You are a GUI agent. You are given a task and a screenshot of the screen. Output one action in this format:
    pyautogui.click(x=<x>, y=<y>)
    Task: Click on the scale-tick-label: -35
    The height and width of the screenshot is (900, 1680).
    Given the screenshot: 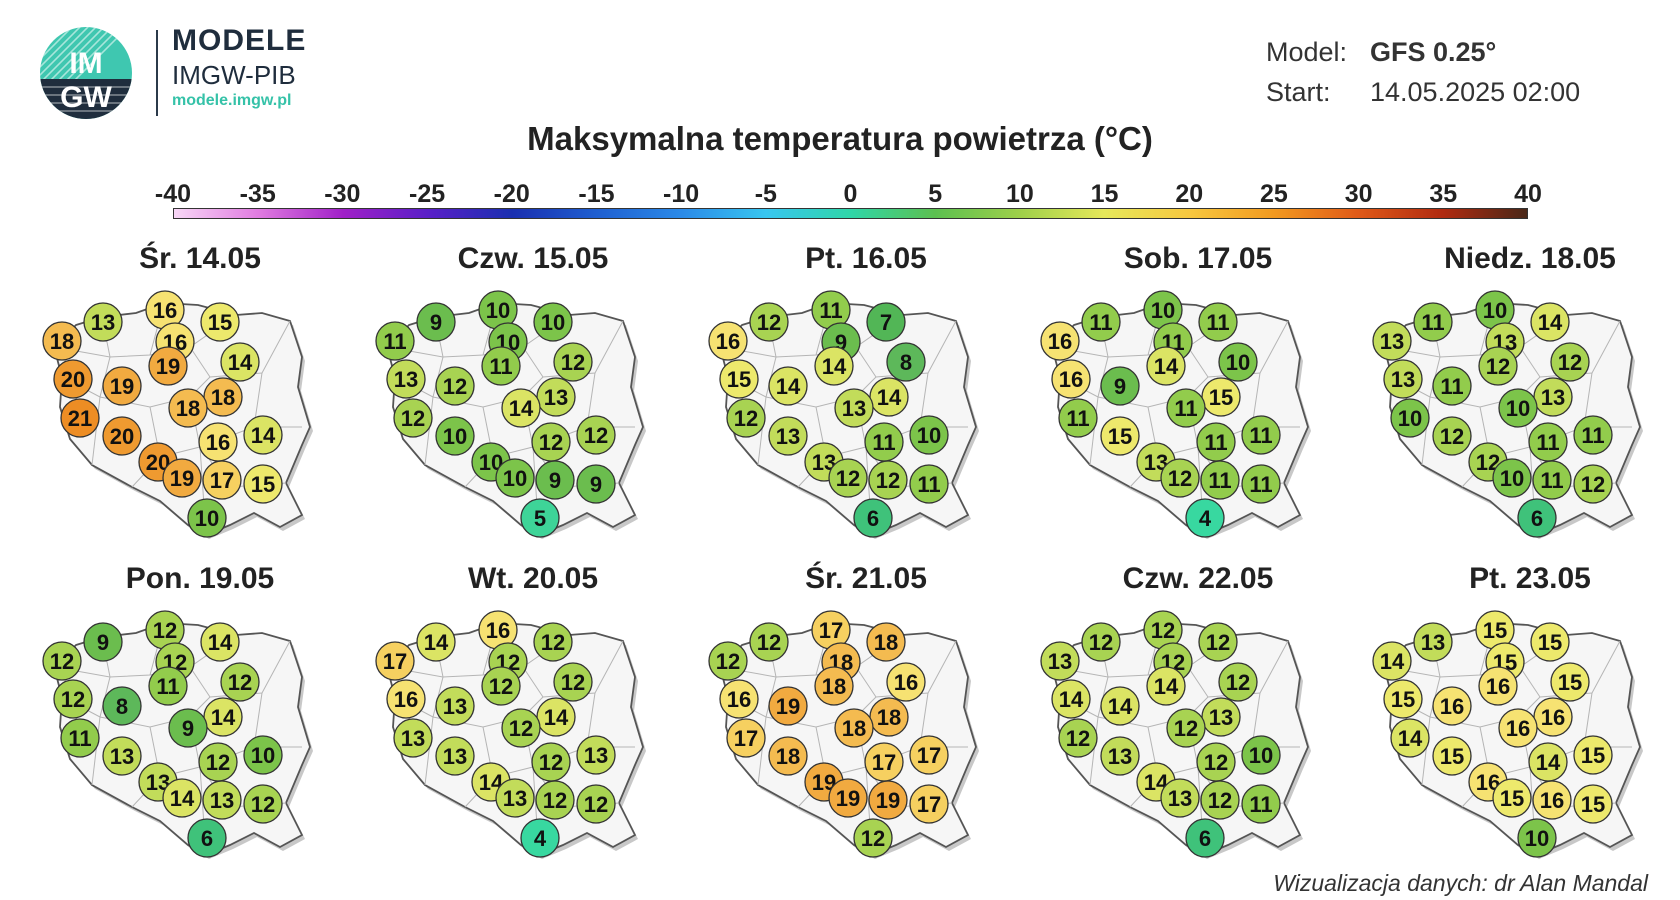 What is the action you would take?
    pyautogui.click(x=257, y=194)
    